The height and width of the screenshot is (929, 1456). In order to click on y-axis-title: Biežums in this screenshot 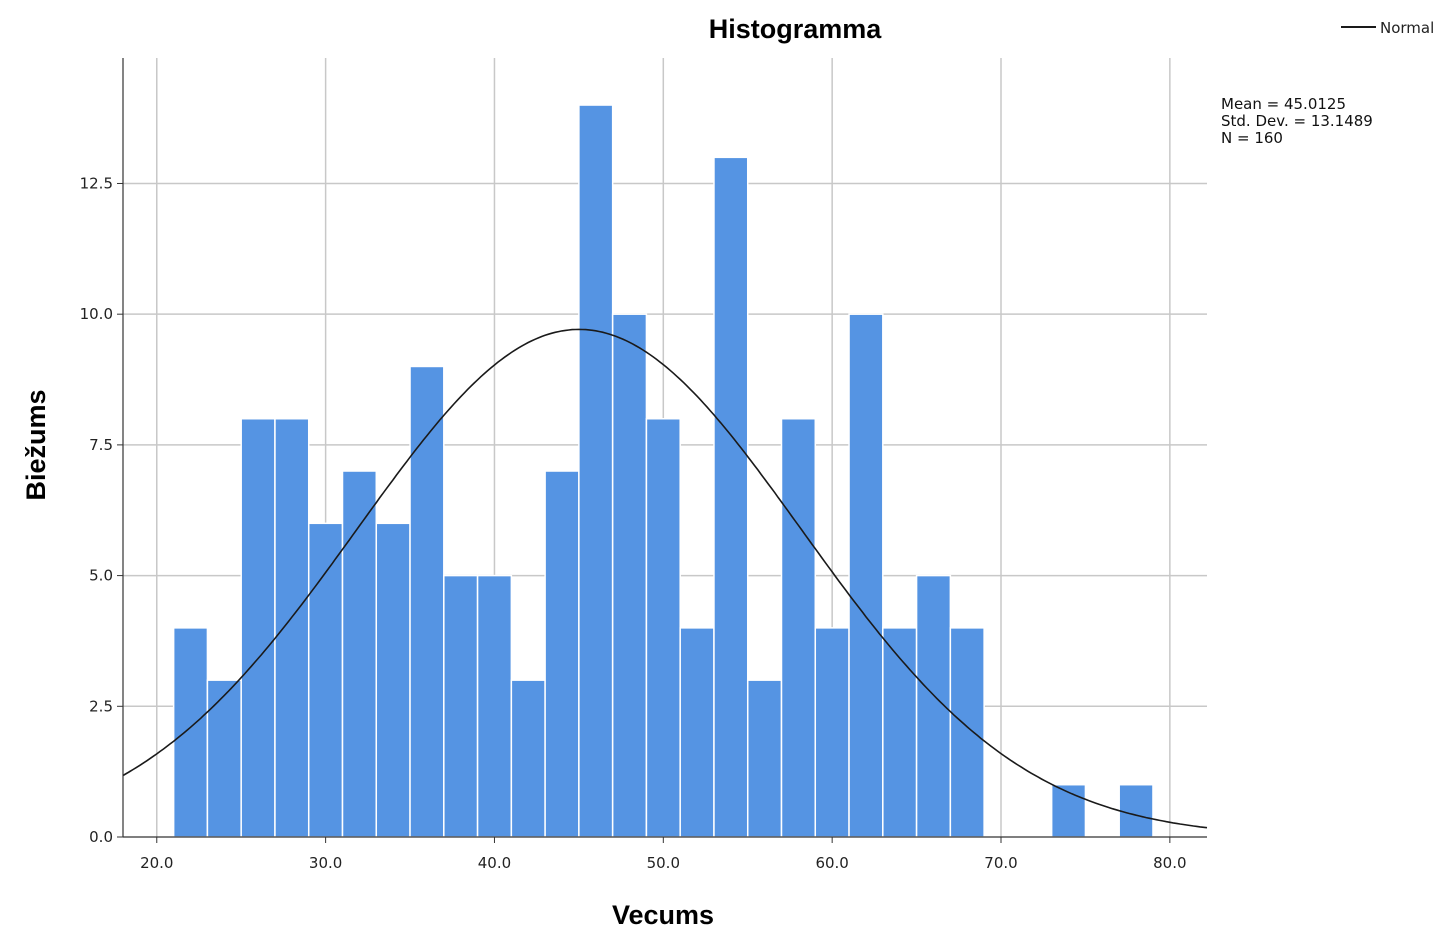, I will do `click(36, 444)`.